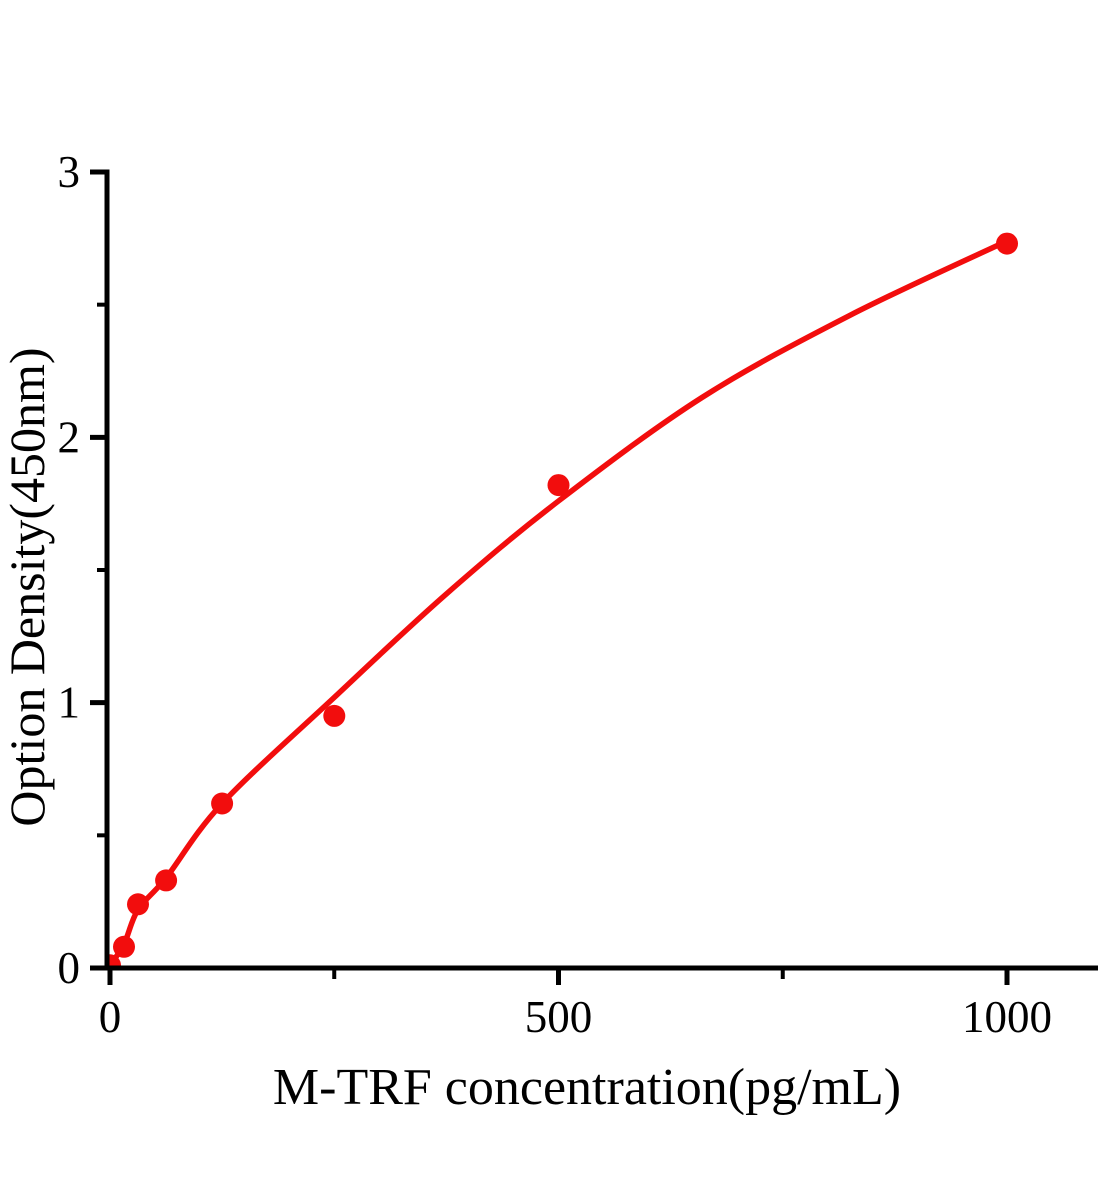 Image resolution: width=1104 pixels, height=1200 pixels. What do you see at coordinates (110, 1017) in the screenshot?
I see `x-tick-label: 0` at bounding box center [110, 1017].